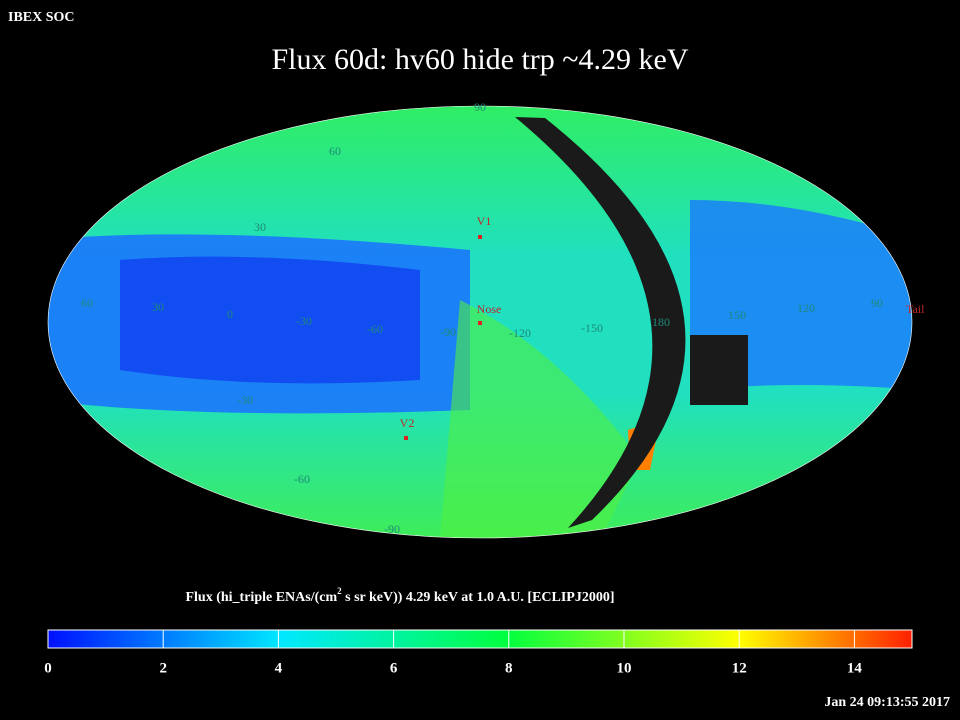  I want to click on colorbar-tick-label: 12, so click(739, 668).